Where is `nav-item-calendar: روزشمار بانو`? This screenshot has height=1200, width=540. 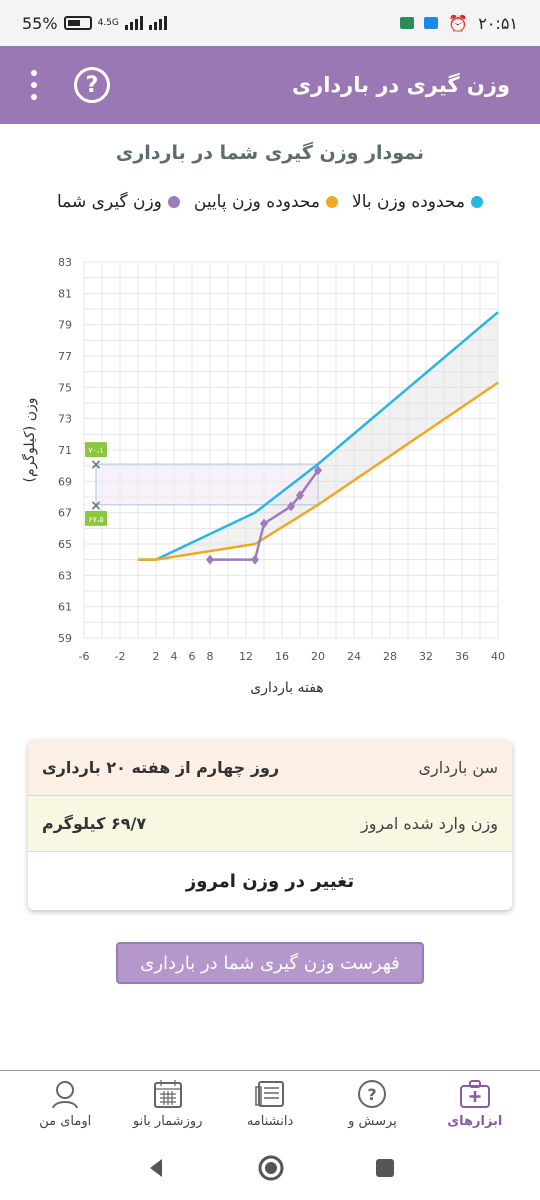 nav-item-calendar: روزشمار بانو is located at coordinates (168, 1103).